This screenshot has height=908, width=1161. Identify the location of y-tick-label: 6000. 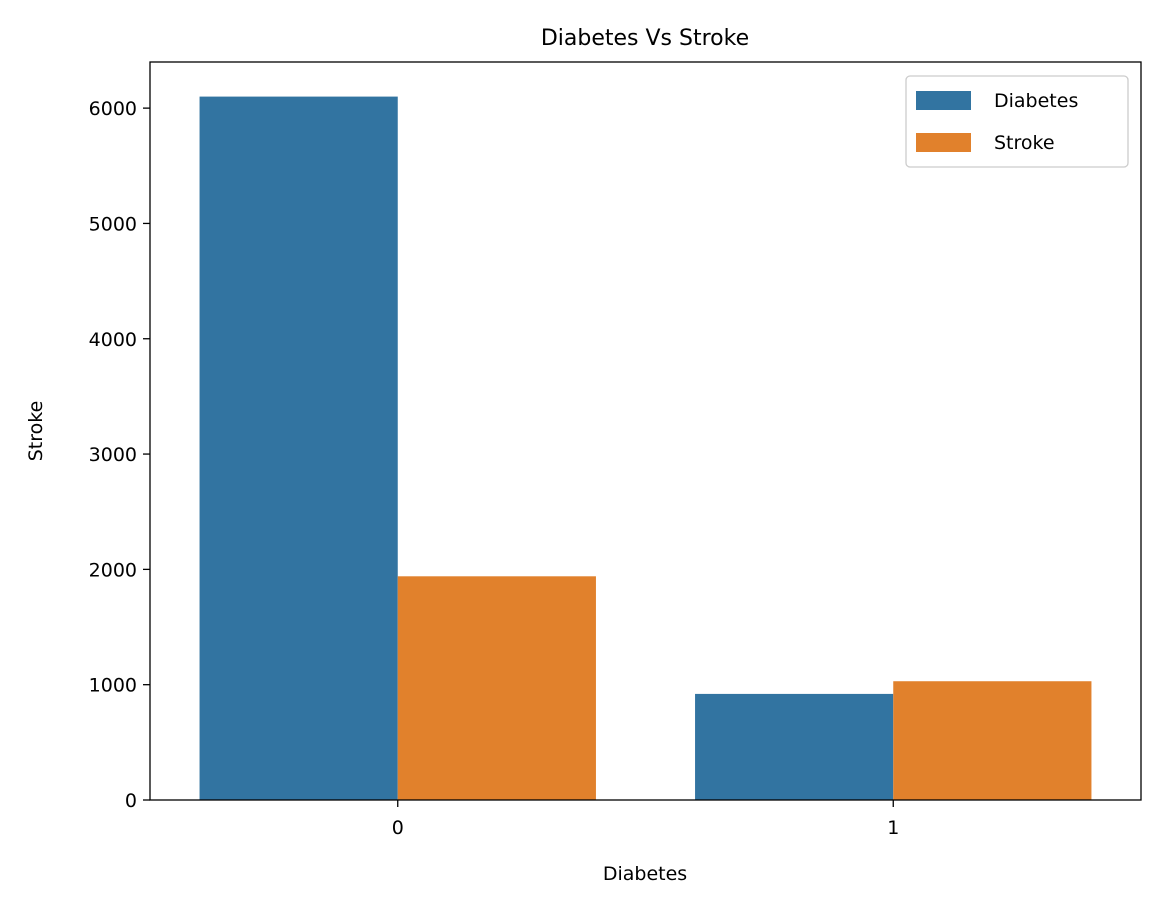
(113, 109).